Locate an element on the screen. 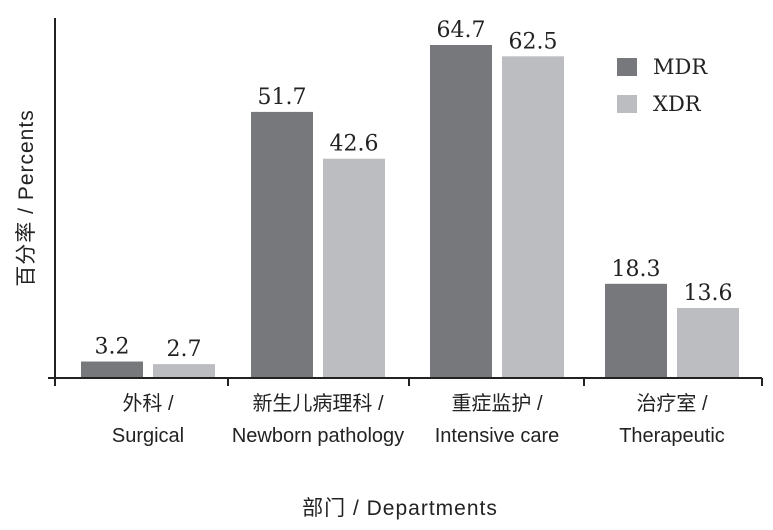 This screenshot has width=773, height=530. value-label-xdr-3: 13.6 is located at coordinates (708, 293).